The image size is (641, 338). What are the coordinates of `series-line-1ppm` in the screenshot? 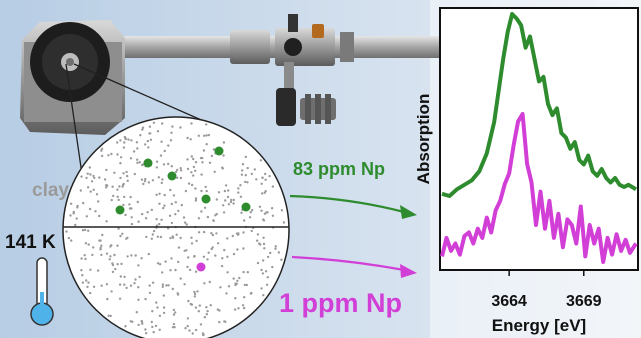 It's located at (539, 188).